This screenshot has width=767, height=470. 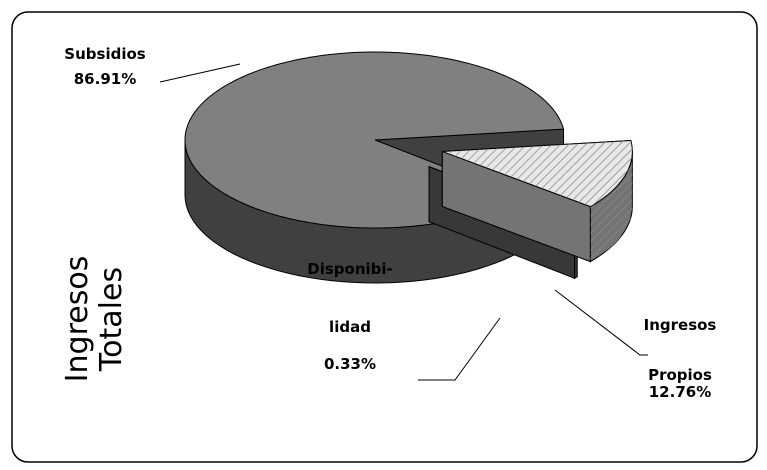 I want to click on value-label: 12.76%, so click(x=680, y=392).